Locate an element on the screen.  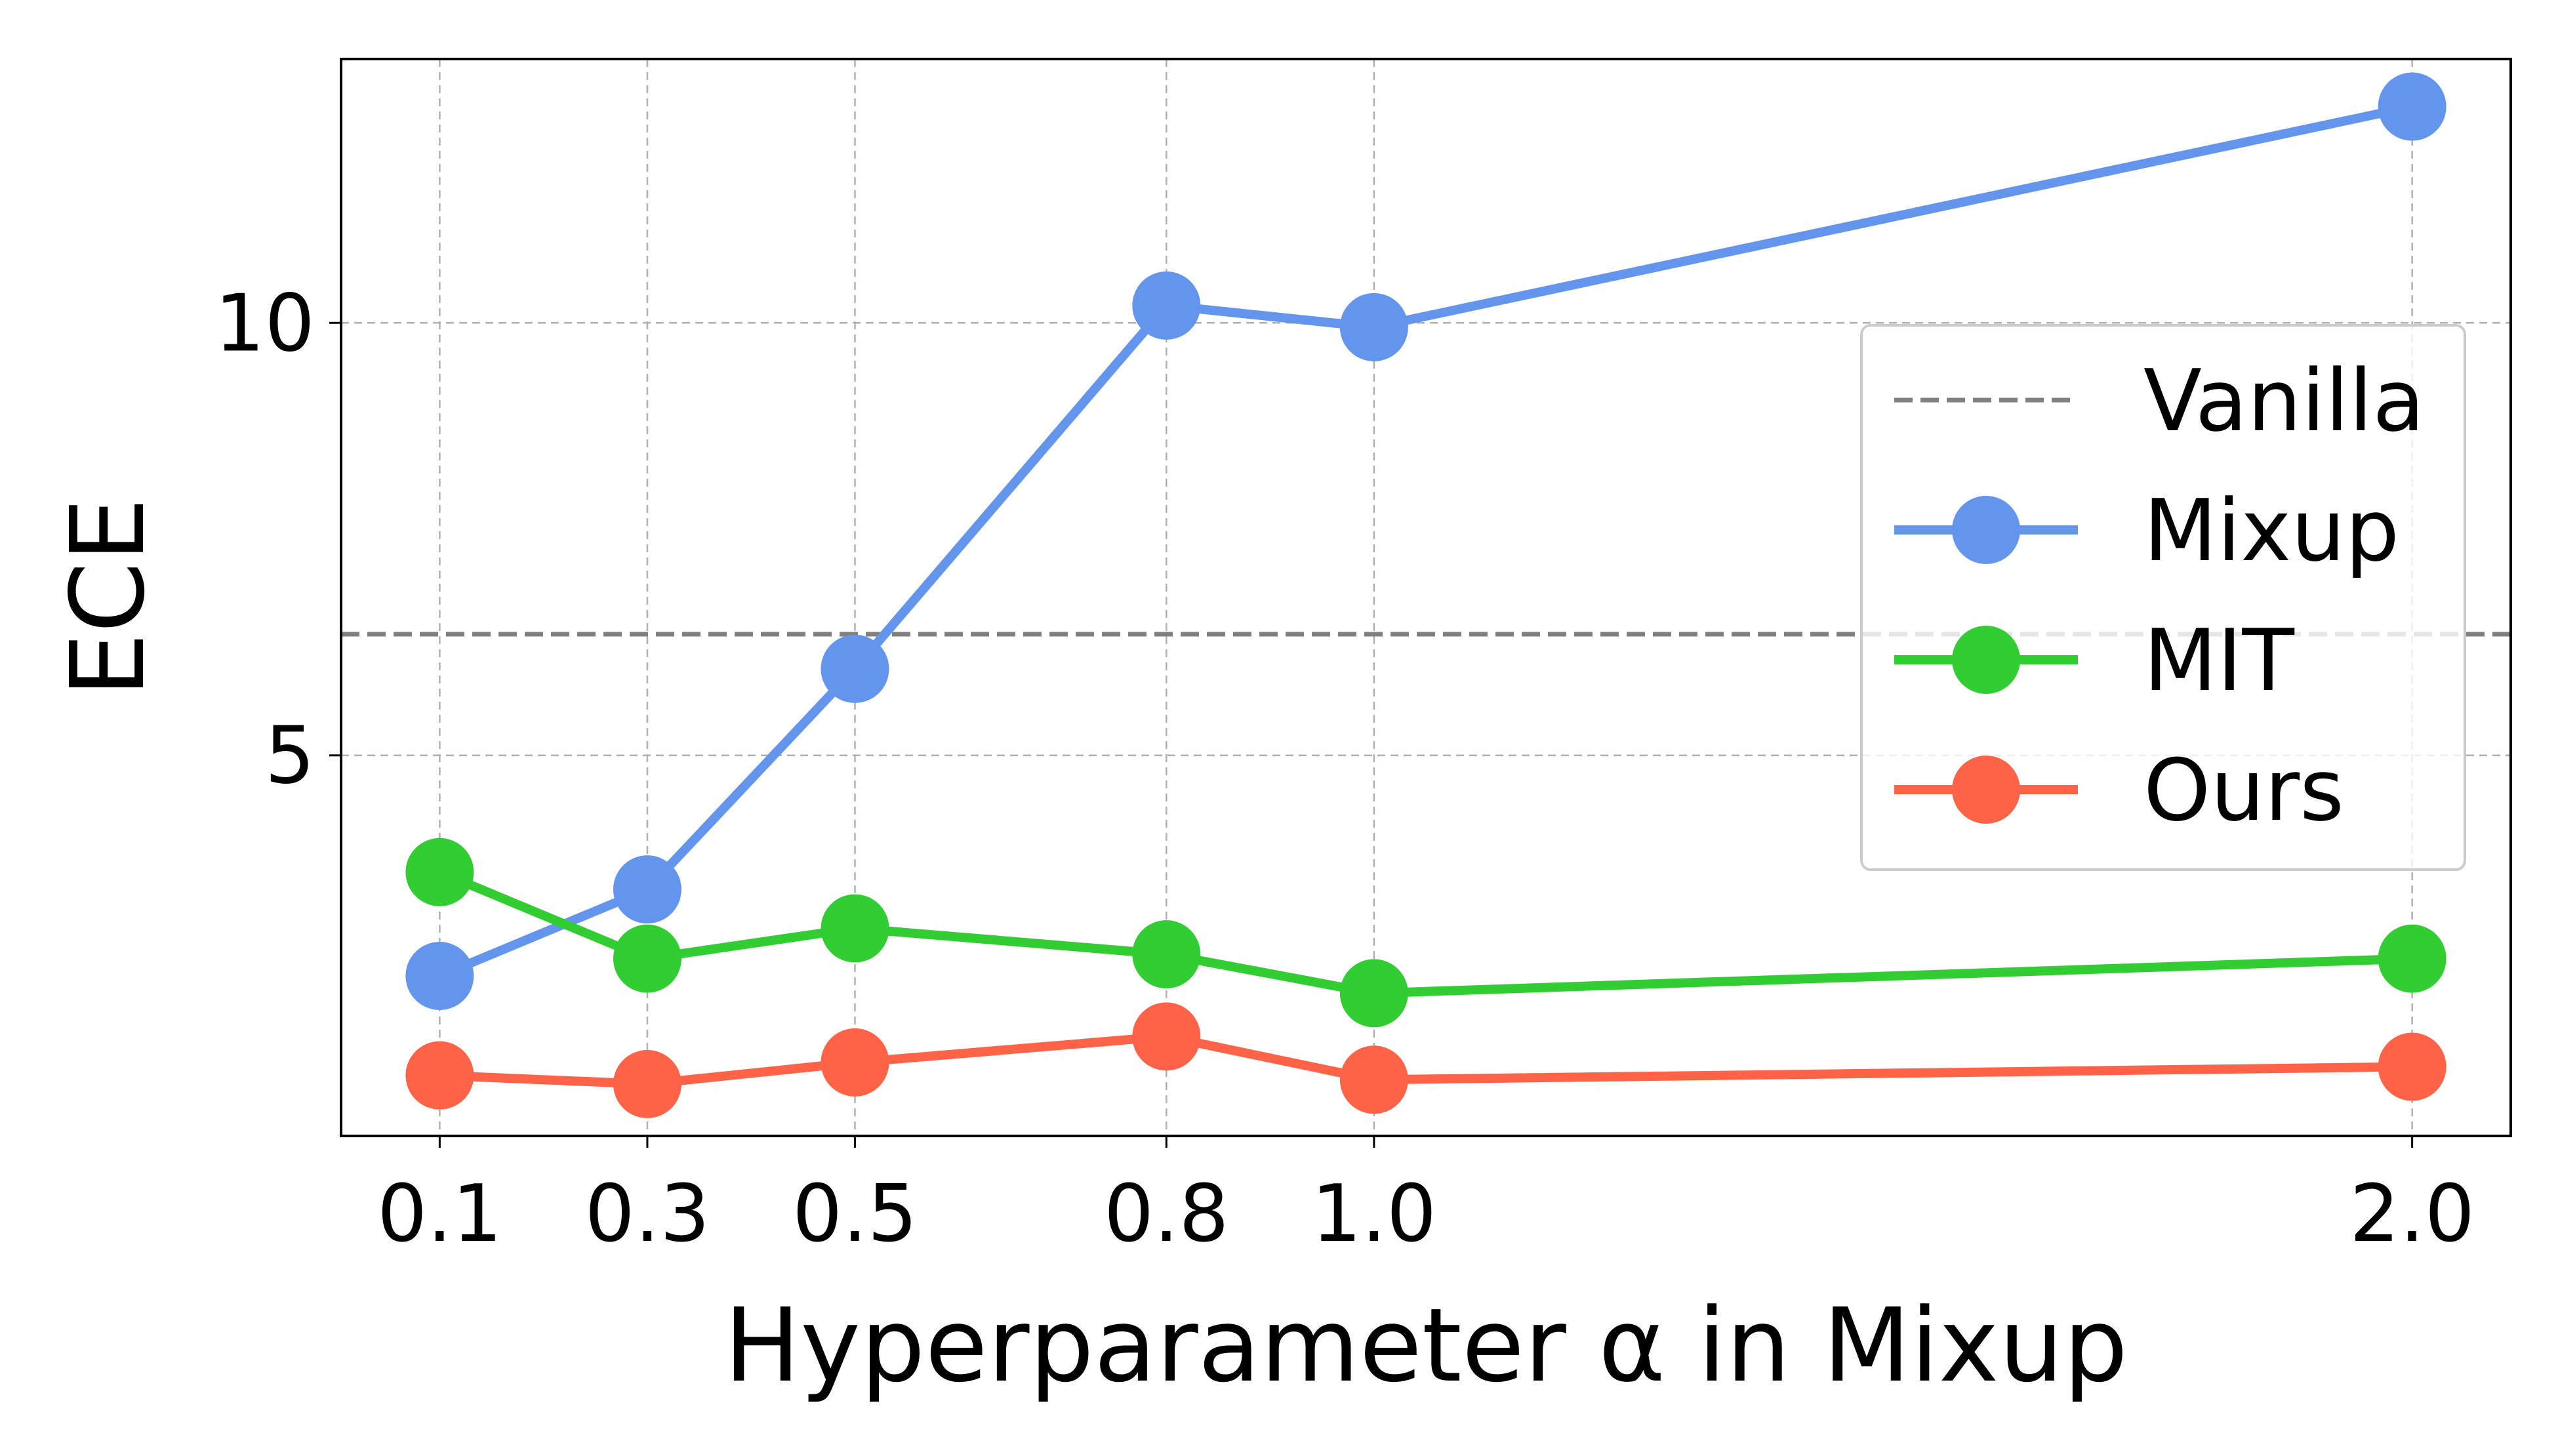
x-tick-label: 0.8 is located at coordinates (1166, 1214).